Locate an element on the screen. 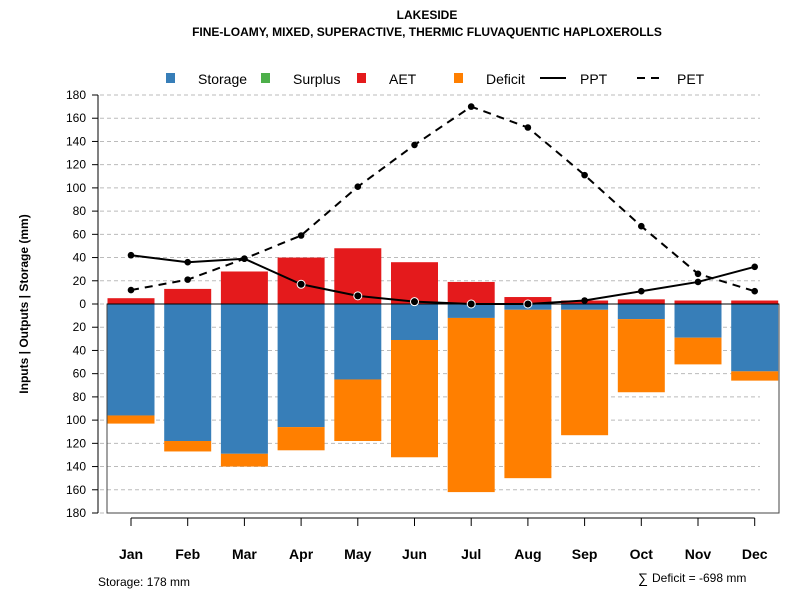 The image size is (800, 600). y-tick-label: 20 is located at coordinates (80, 327).